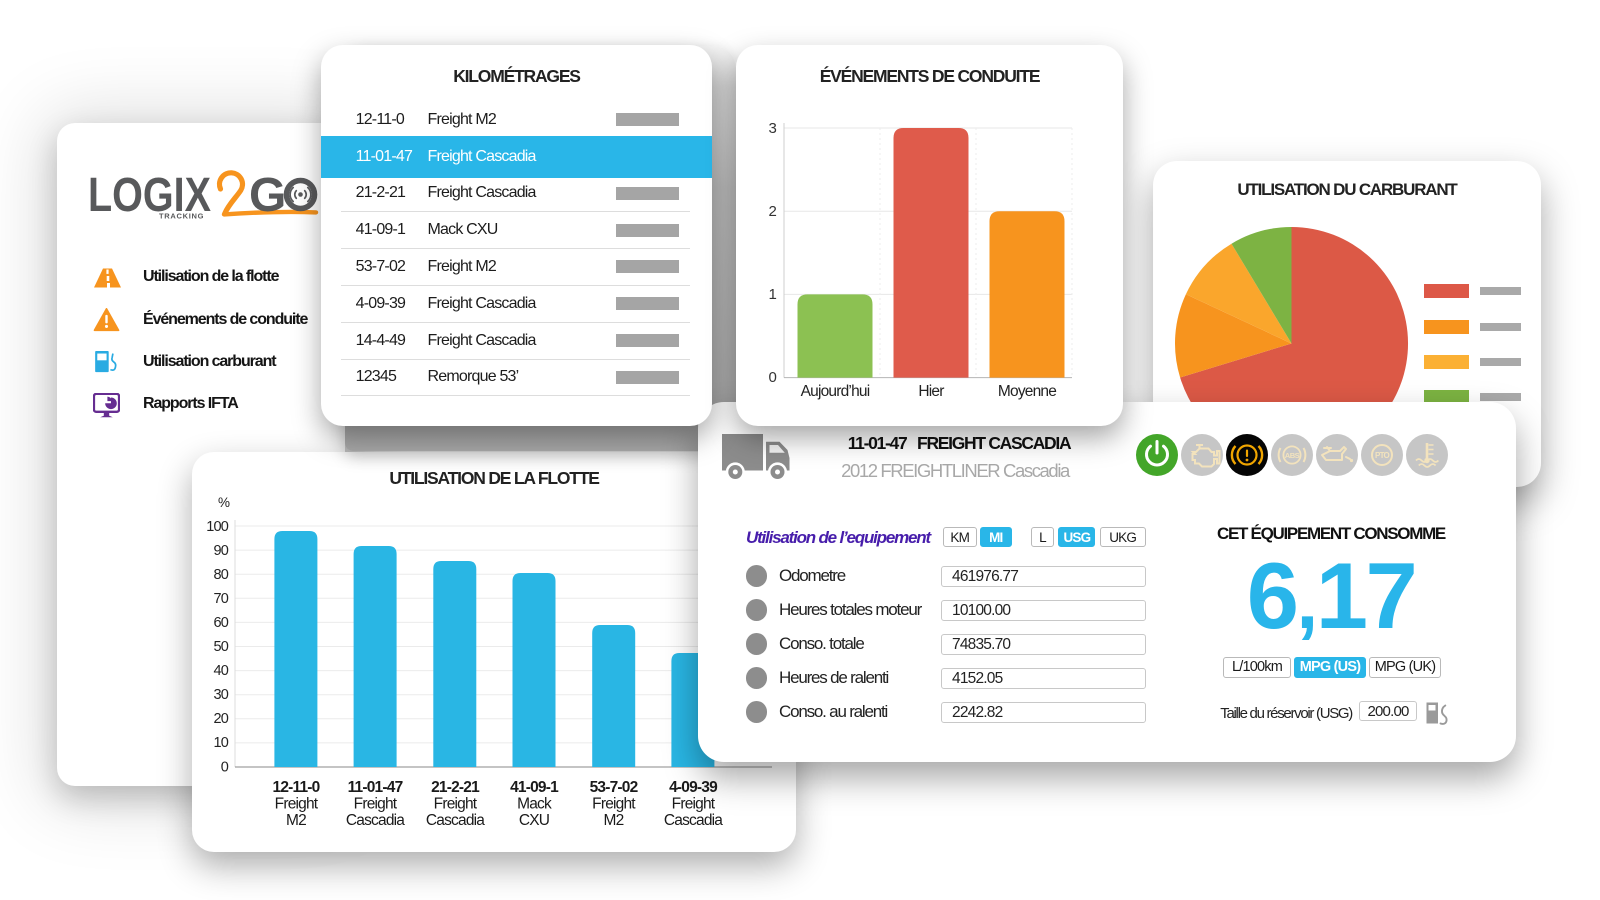 The height and width of the screenshot is (900, 1600). I want to click on svg-text: G, so click(267, 195).